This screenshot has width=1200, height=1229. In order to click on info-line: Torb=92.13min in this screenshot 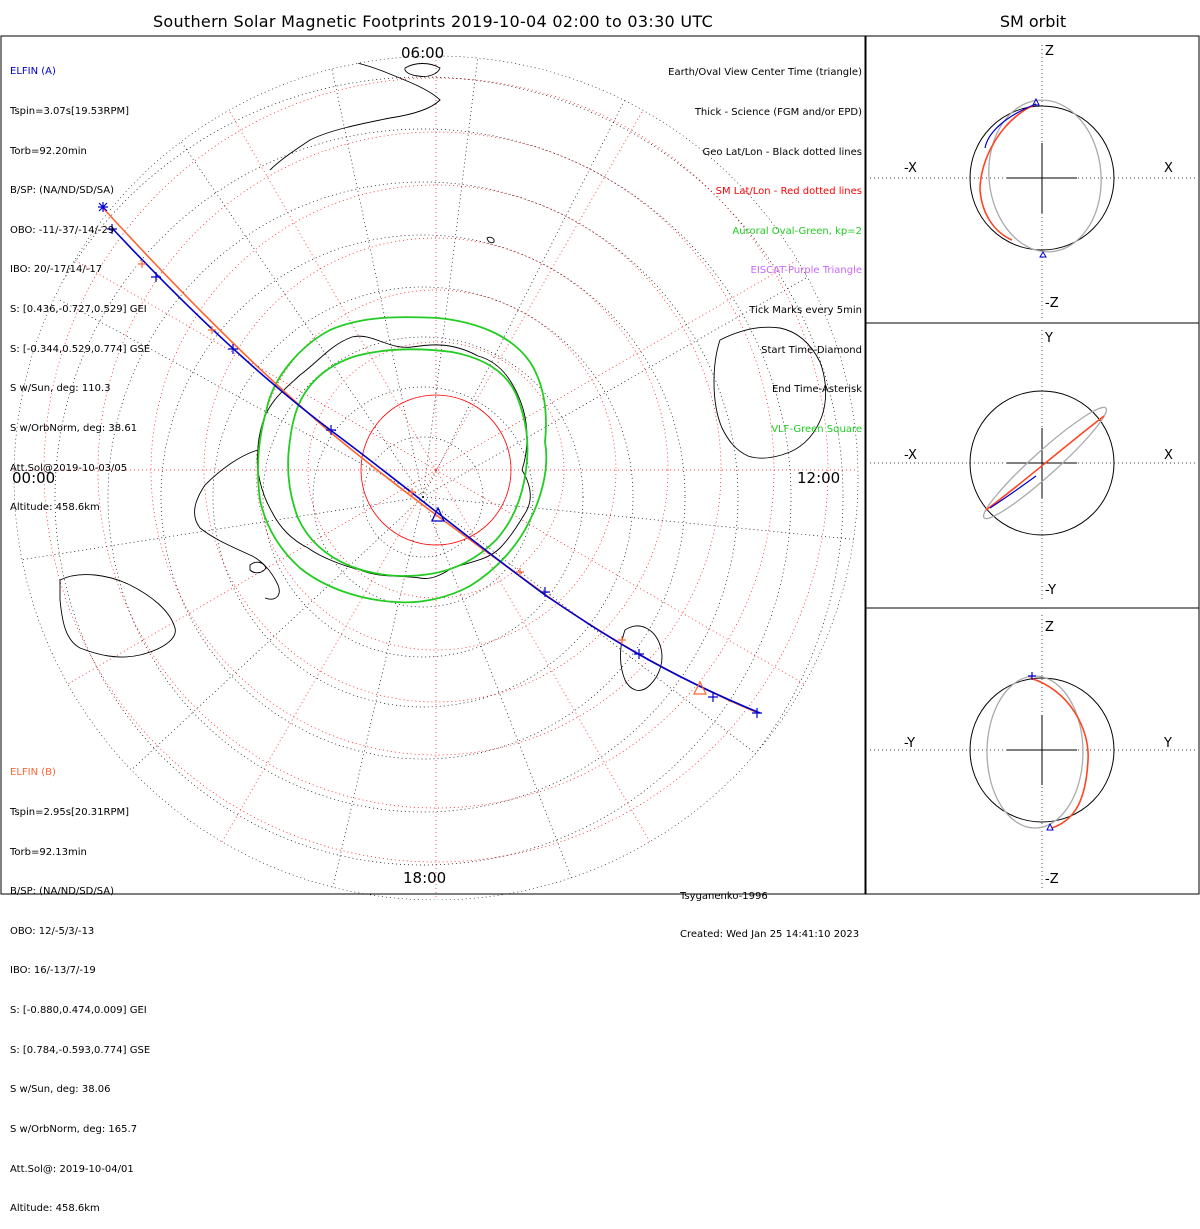, I will do `click(48, 852)`.